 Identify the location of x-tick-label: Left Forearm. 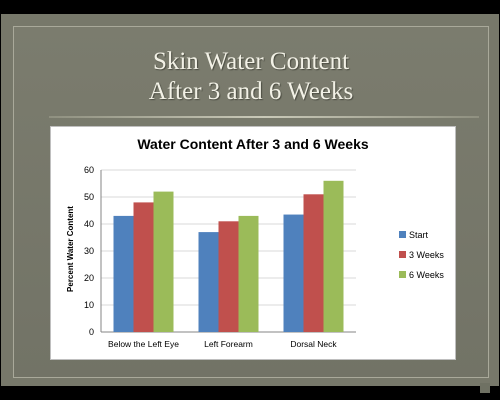
(228, 344).